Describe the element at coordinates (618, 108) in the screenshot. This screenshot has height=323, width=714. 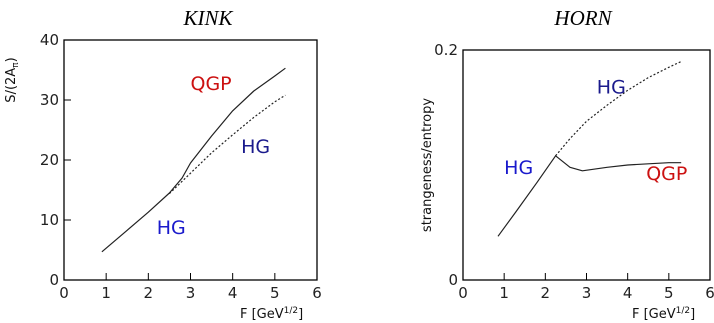
I see `horn-dashed-curve` at that location.